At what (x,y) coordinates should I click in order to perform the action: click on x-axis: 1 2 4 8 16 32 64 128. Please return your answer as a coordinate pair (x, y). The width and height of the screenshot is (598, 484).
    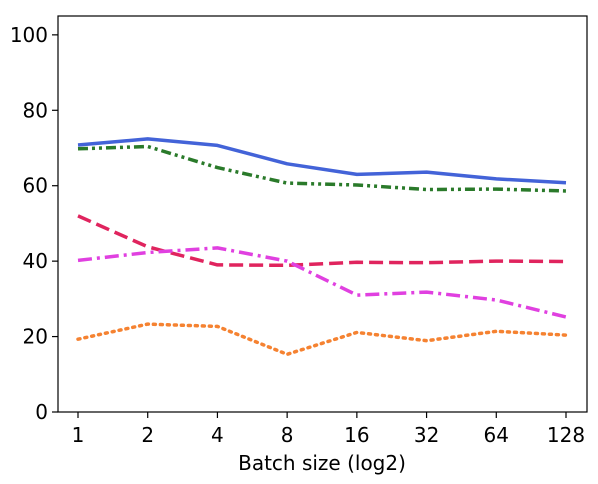
    Looking at the image, I should click on (328, 429).